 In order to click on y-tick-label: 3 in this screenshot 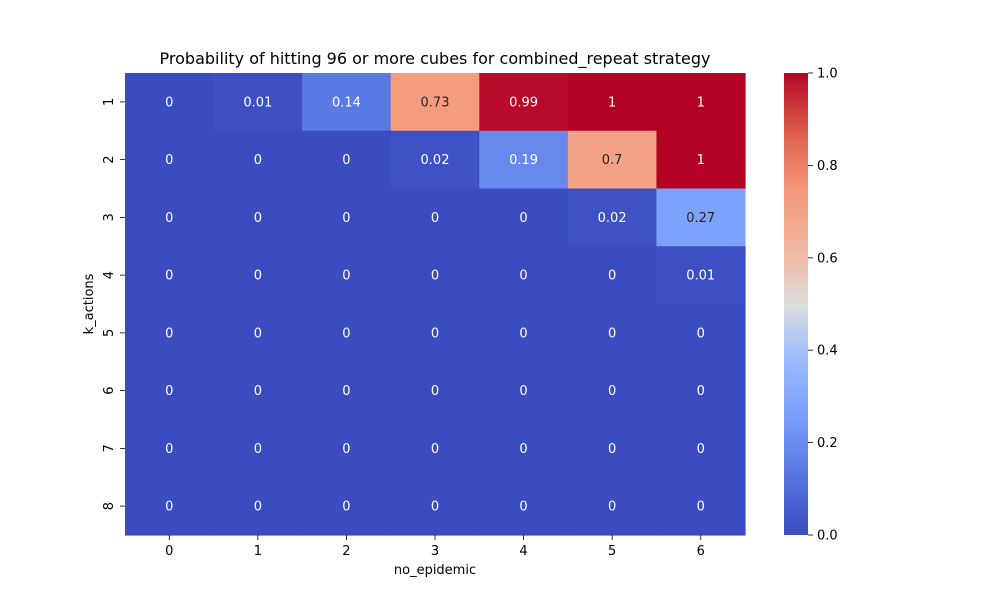, I will do `click(109, 217)`.